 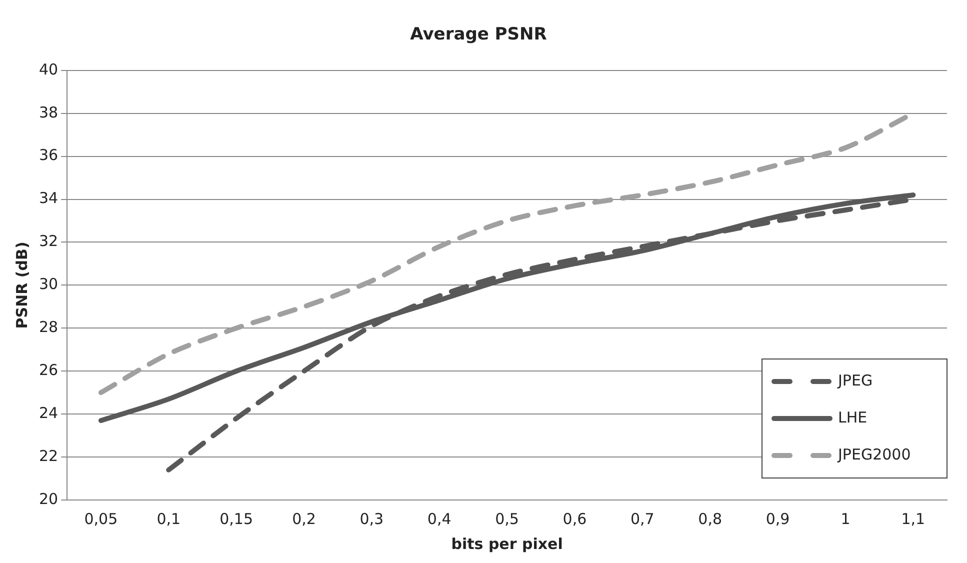 I want to click on x-tick-label: 0,4, so click(x=439, y=519).